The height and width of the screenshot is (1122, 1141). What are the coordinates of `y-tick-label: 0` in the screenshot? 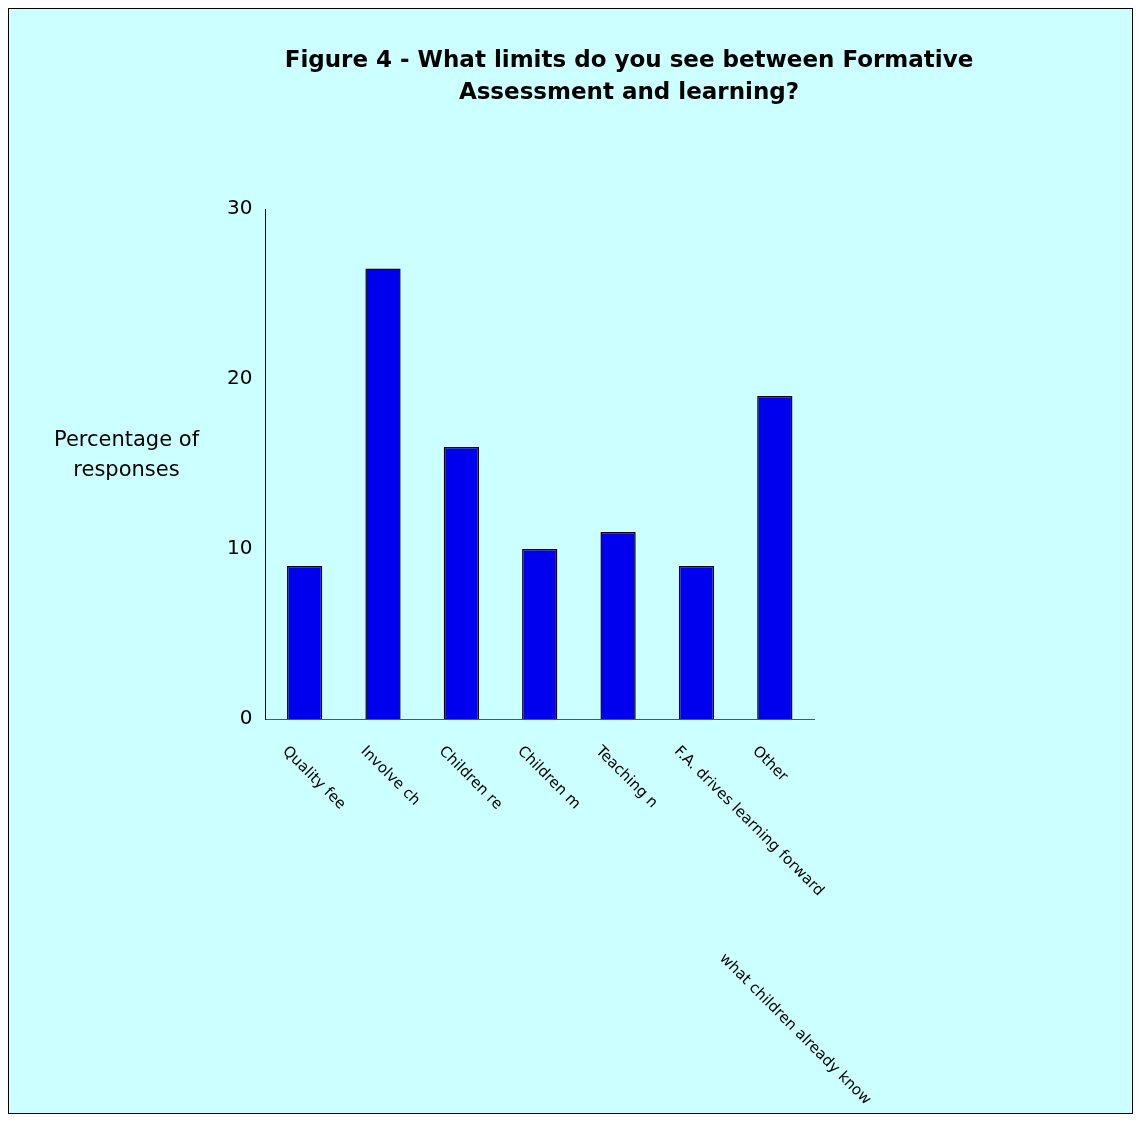 It's located at (246, 717).